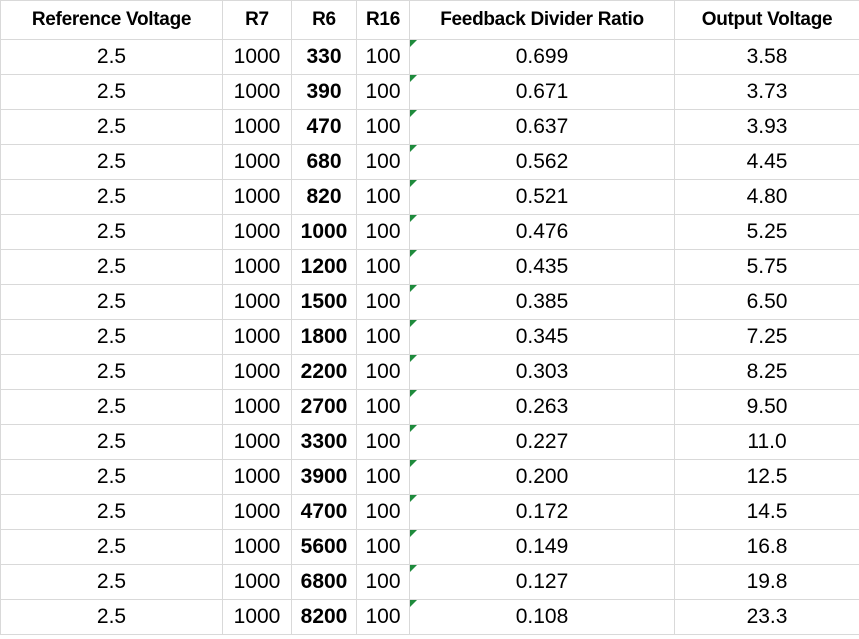  Describe the element at coordinates (766, 337) in the screenshot. I see `cell: 7.25` at that location.